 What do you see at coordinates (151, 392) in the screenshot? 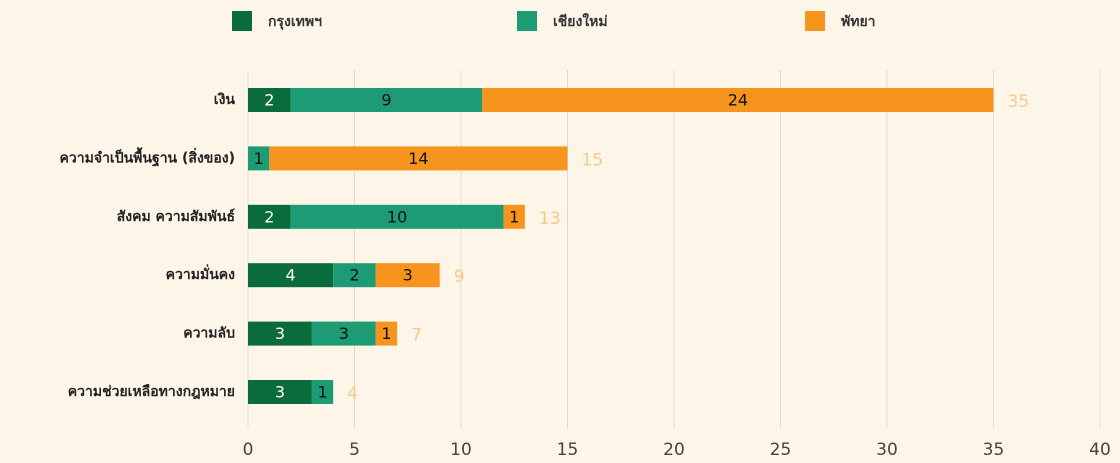
I see `y-tick-label: ความช่วยเหลือทางกฎหมาย` at bounding box center [151, 392].